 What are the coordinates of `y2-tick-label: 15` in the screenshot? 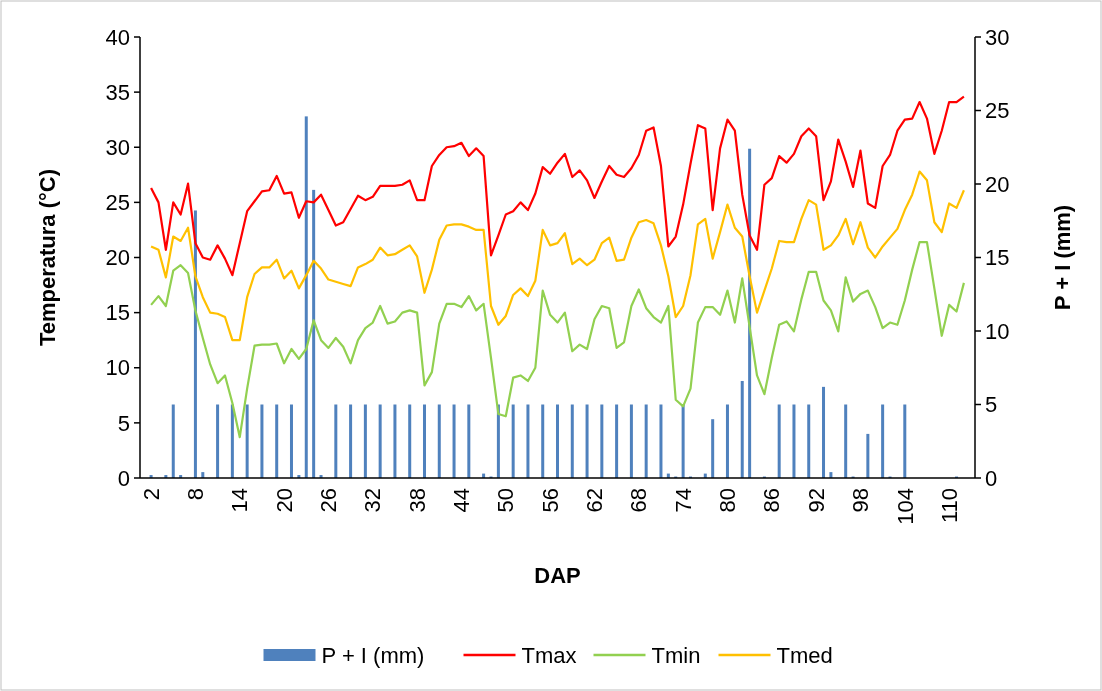 It's located at (997, 258).